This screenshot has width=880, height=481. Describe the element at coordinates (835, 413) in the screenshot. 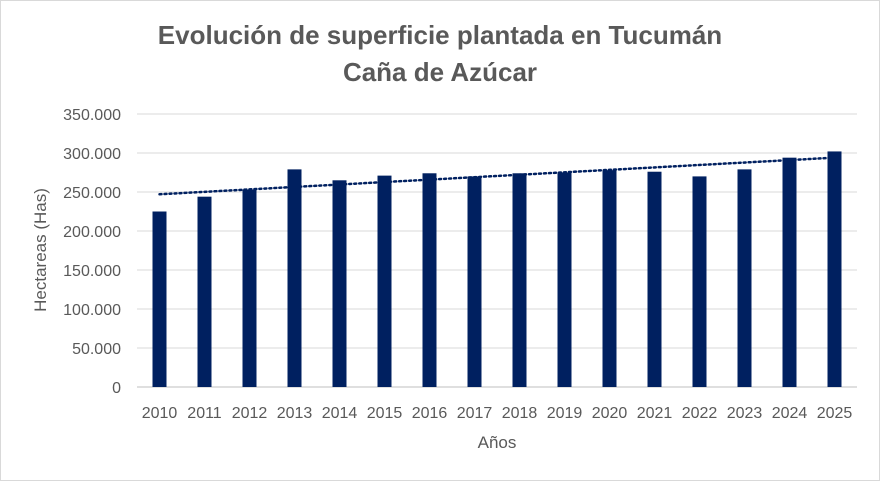

I see `x-tick-label: 2025` at that location.